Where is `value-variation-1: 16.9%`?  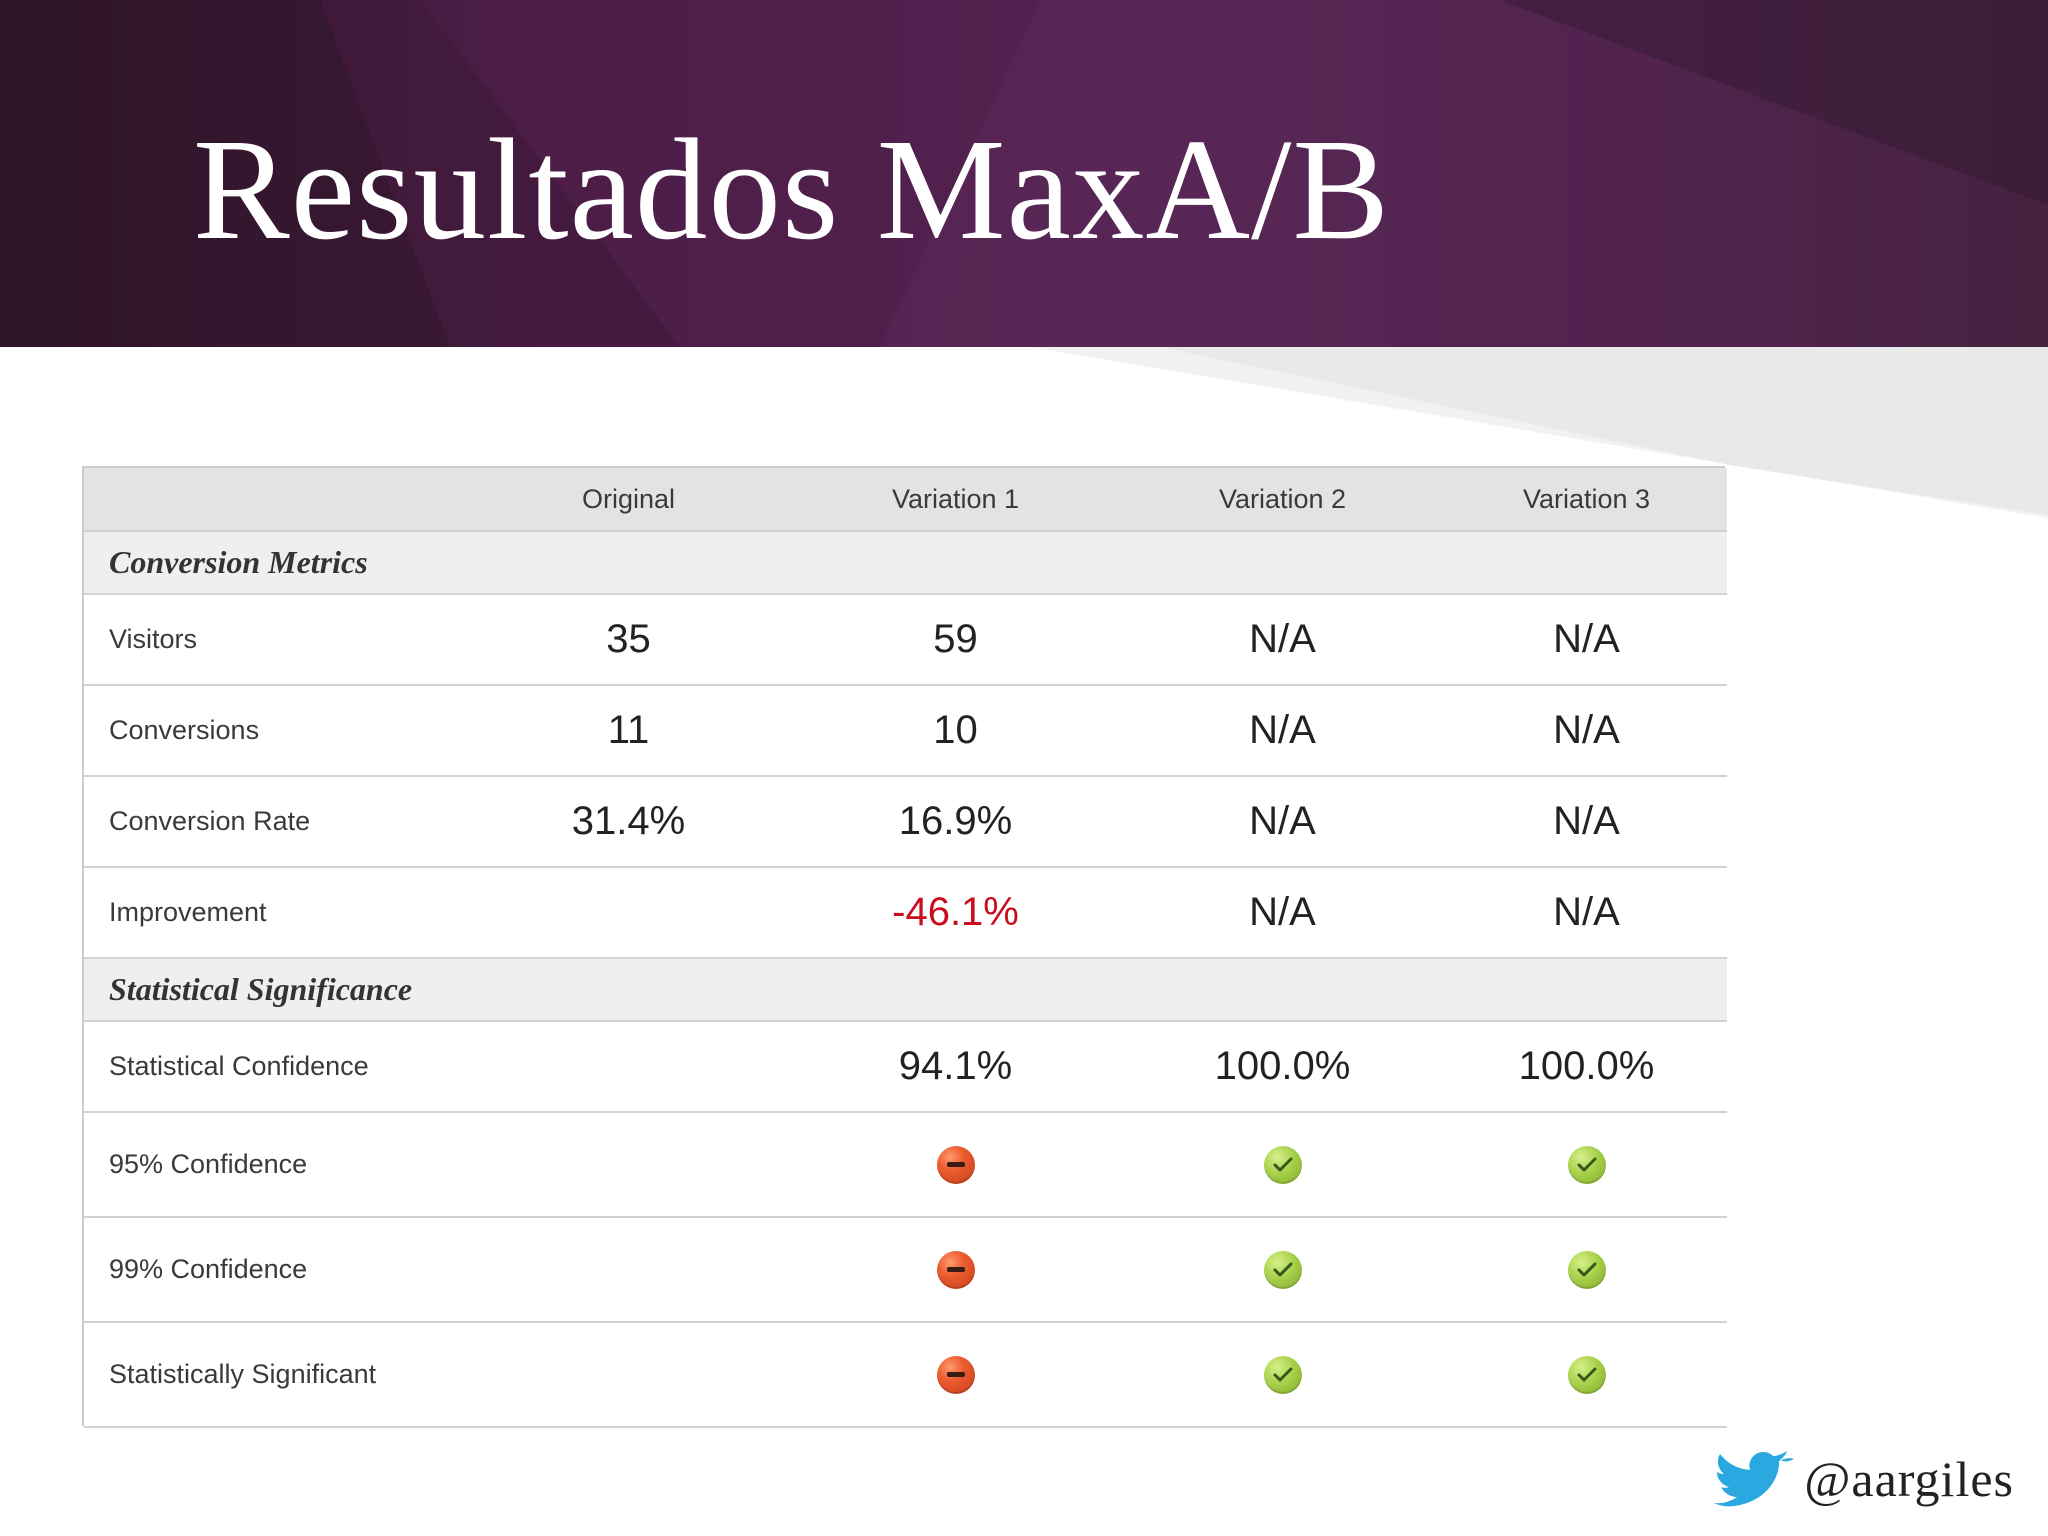 value-variation-1: 16.9% is located at coordinates (955, 822).